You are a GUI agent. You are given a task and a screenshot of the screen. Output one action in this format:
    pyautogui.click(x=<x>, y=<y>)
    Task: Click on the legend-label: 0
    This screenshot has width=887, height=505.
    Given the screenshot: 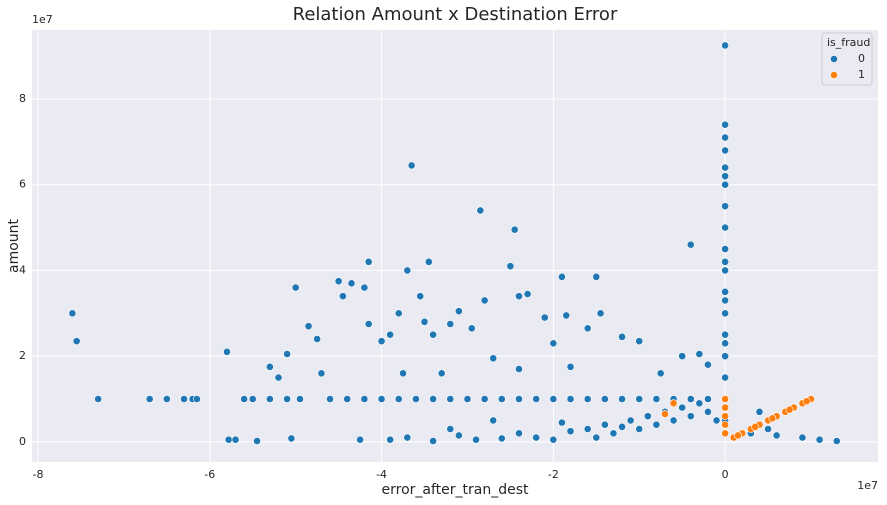 What is the action you would take?
    pyautogui.click(x=861, y=58)
    